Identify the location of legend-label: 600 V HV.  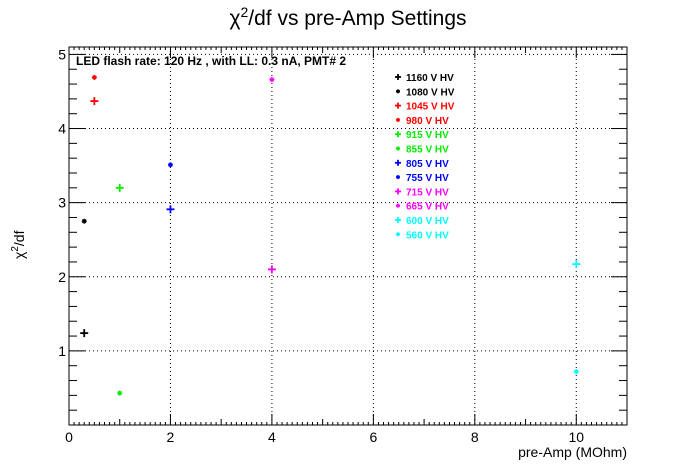
(427, 221).